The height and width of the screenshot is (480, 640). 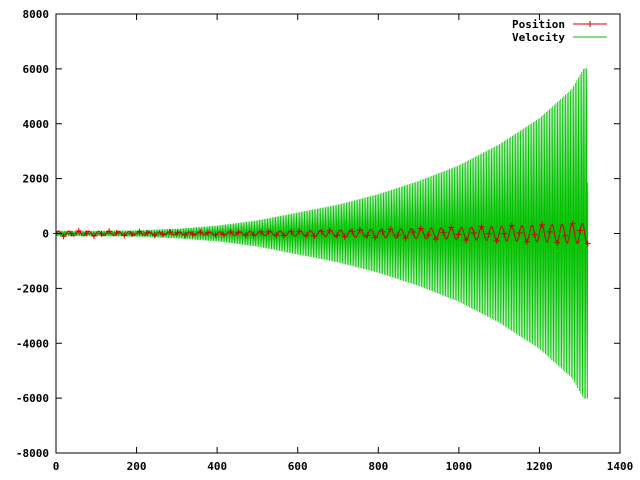 I want to click on x-tick-label: 1000, so click(x=459, y=466).